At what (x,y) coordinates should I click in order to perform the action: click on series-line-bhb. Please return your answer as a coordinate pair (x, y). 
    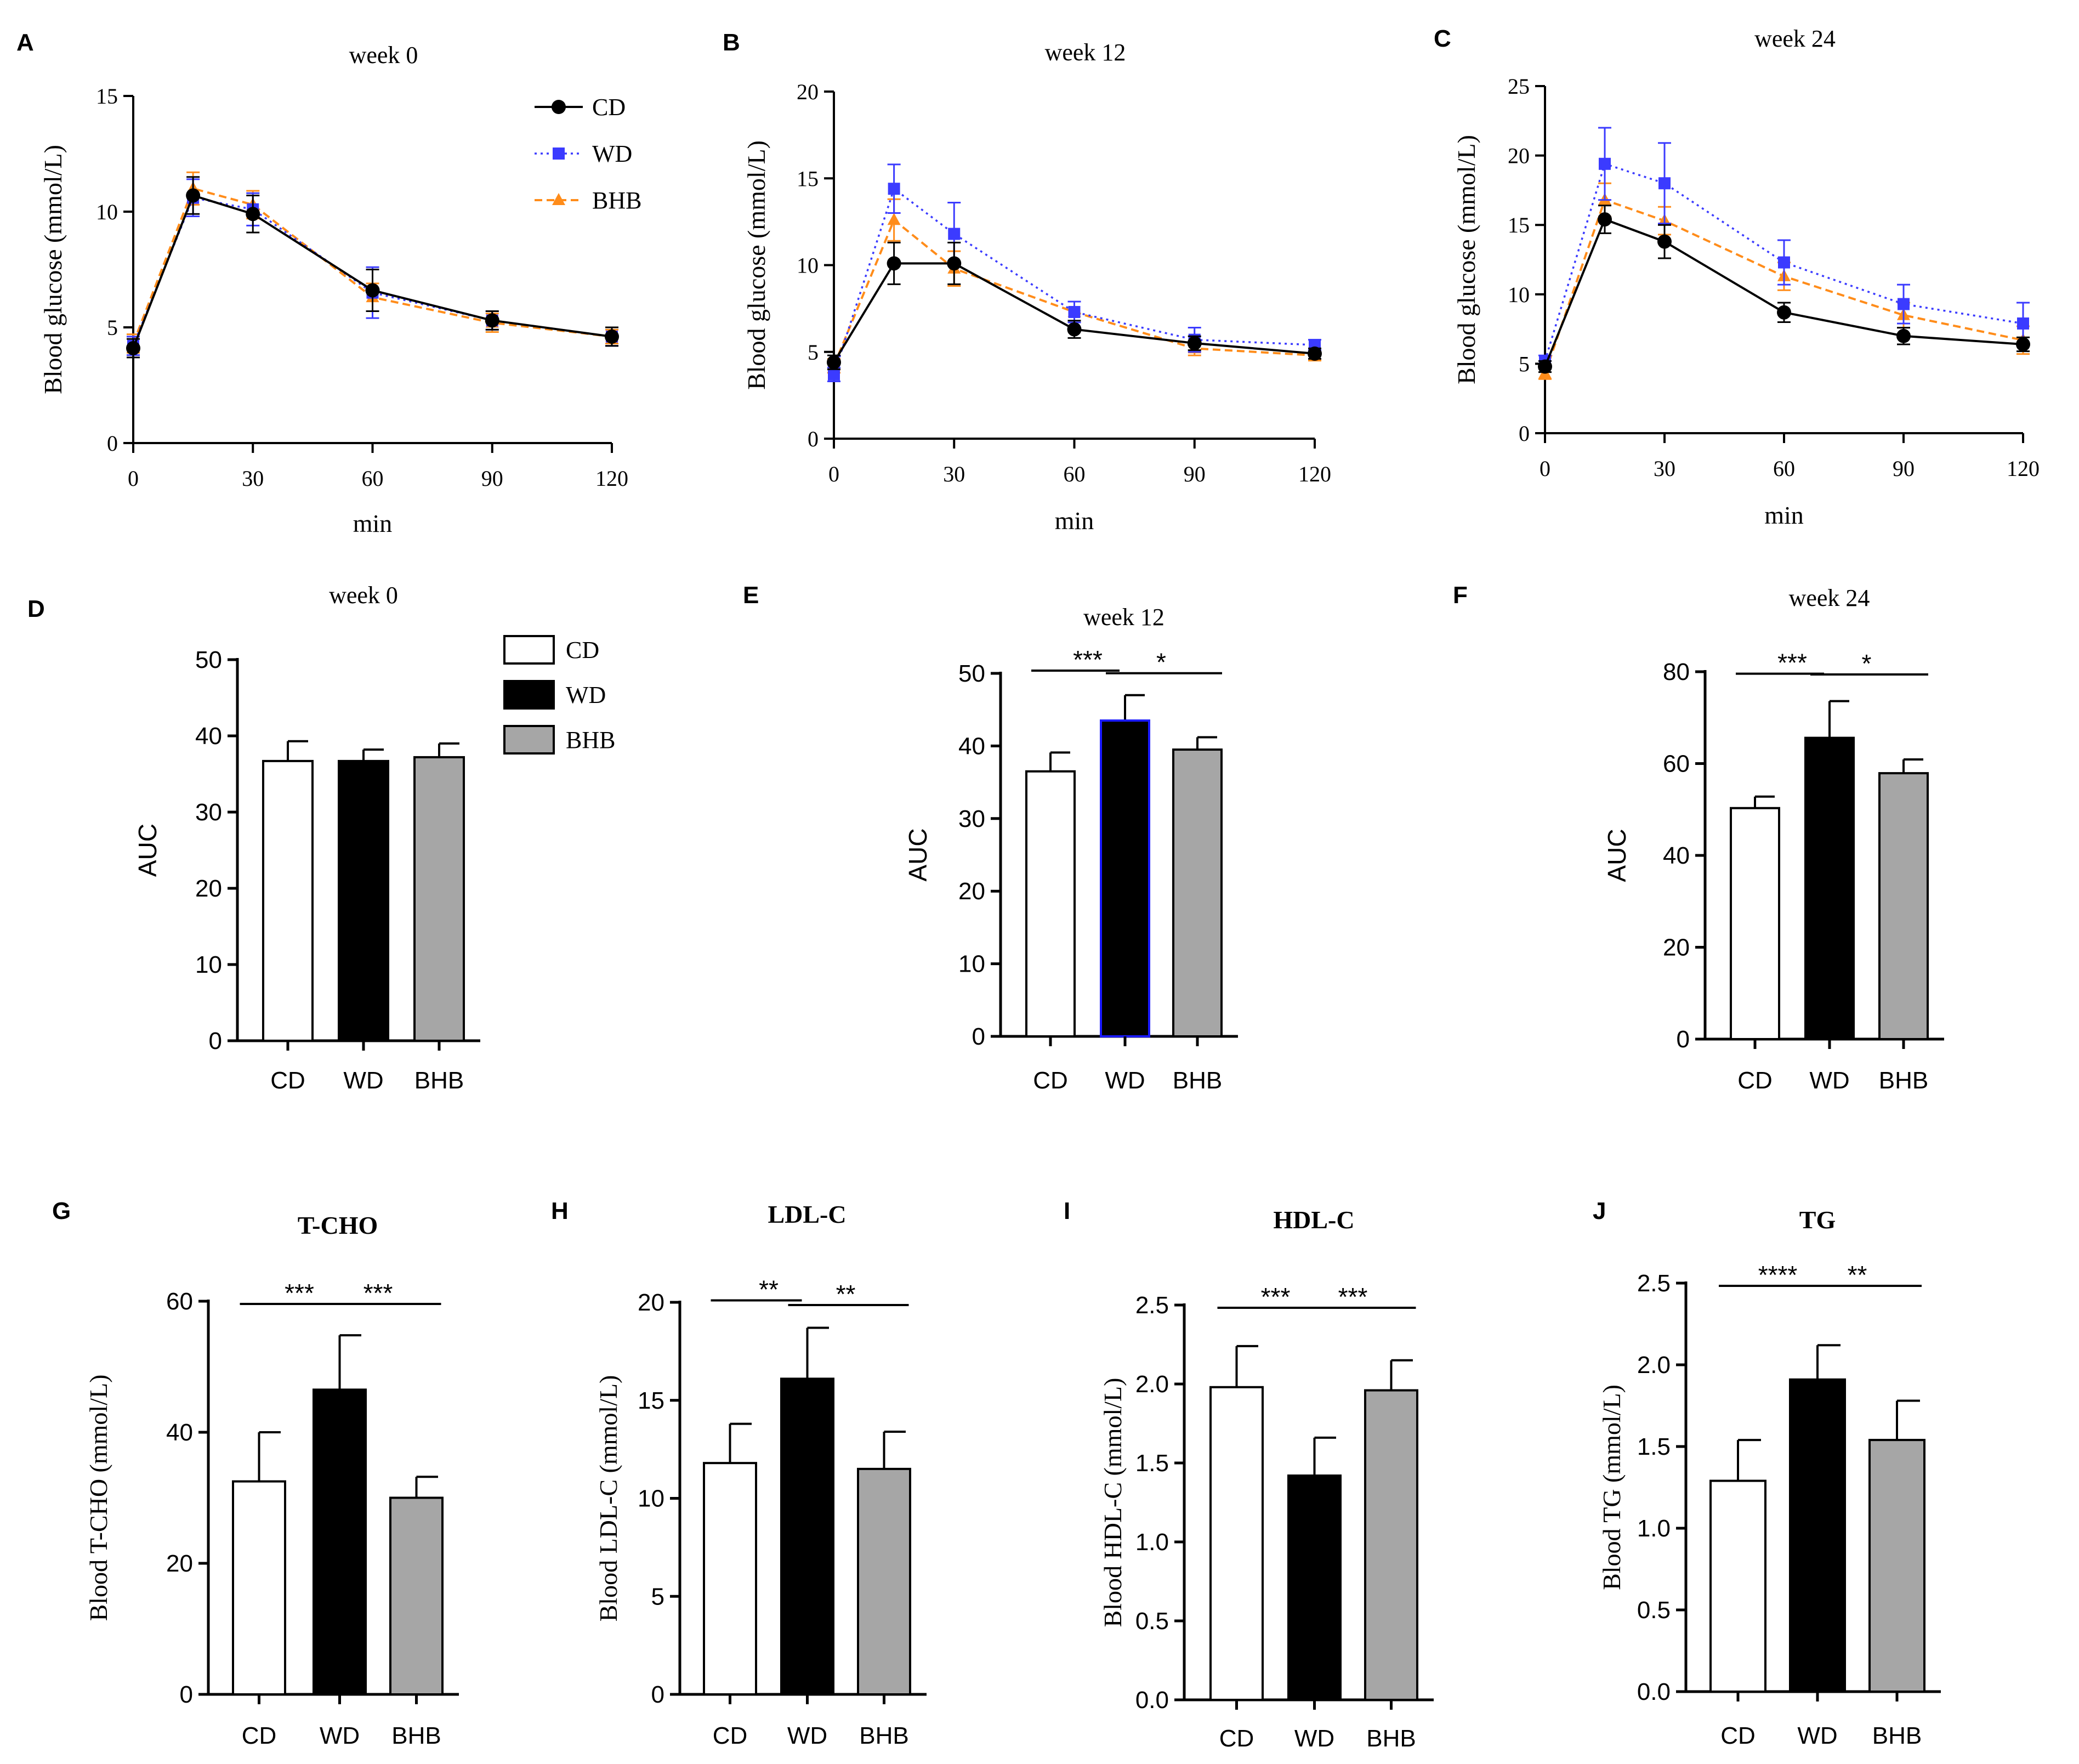
    Looking at the image, I should click on (1074, 292).